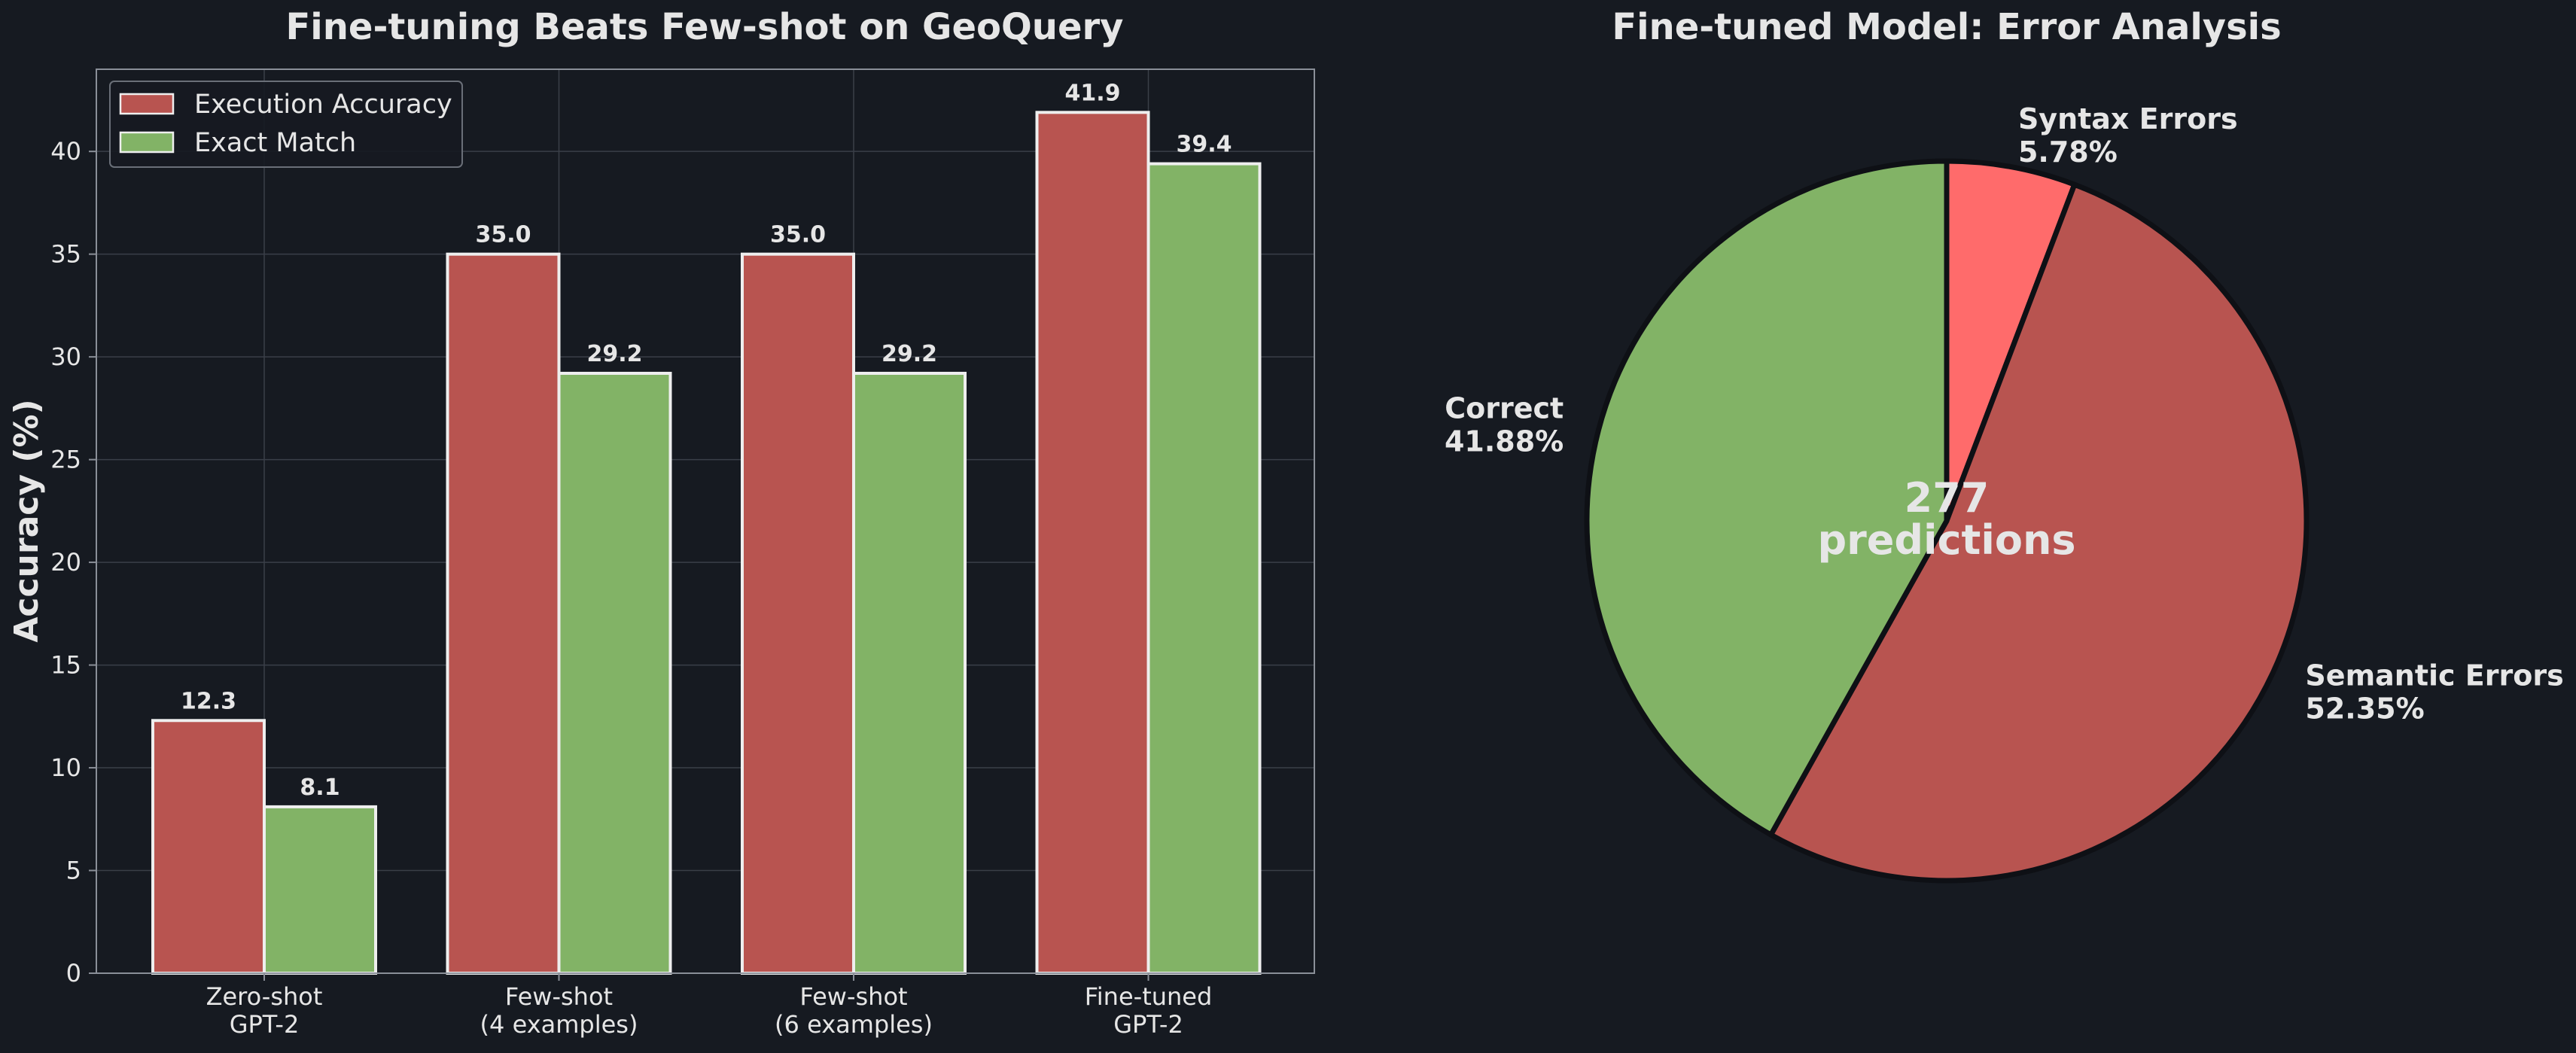 The width and height of the screenshot is (2576, 1053). Describe the element at coordinates (320, 788) in the screenshot. I see `data-label-exact-match-0: 8.1` at that location.